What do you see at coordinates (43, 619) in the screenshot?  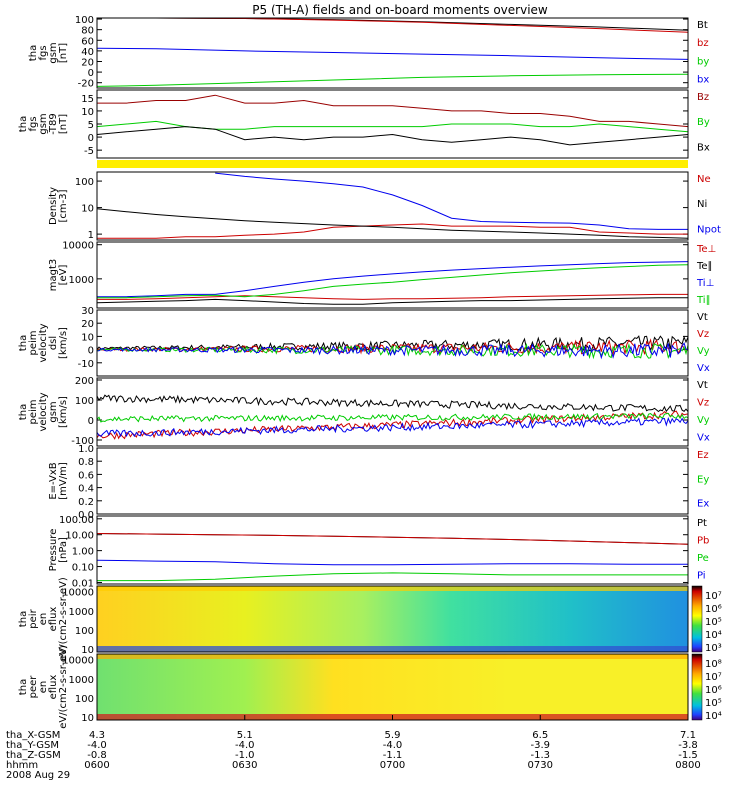 I see `panel-ylabel: thapeirenefluxeV/(cm2-s-sr-eV)` at bounding box center [43, 619].